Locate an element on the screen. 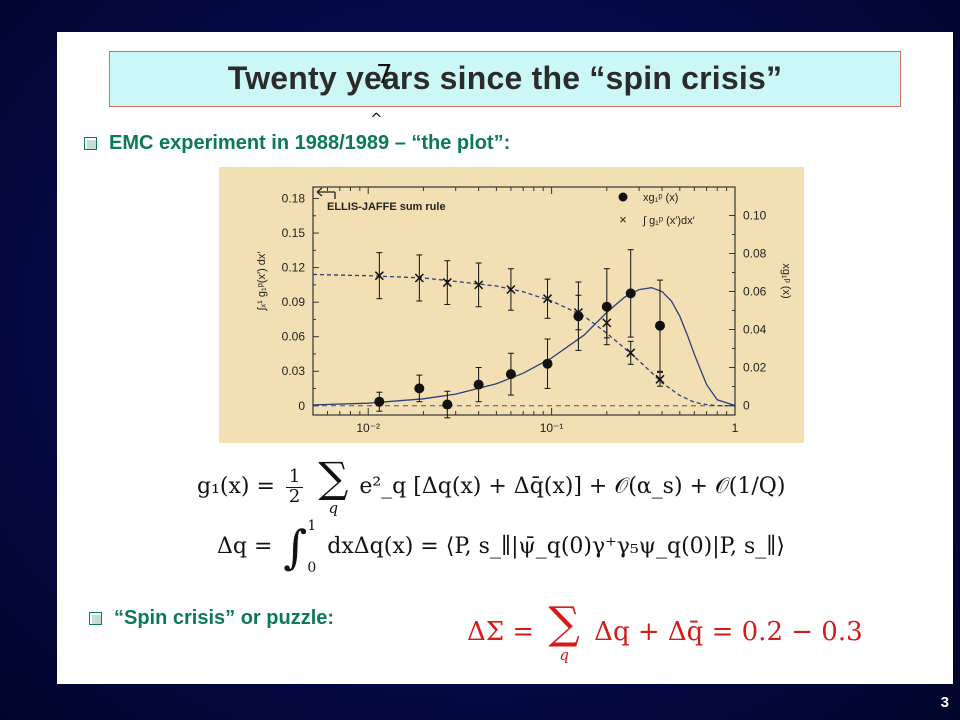 The height and width of the screenshot is (720, 960). dq-integral-limits: 1 0 is located at coordinates (311, 547).